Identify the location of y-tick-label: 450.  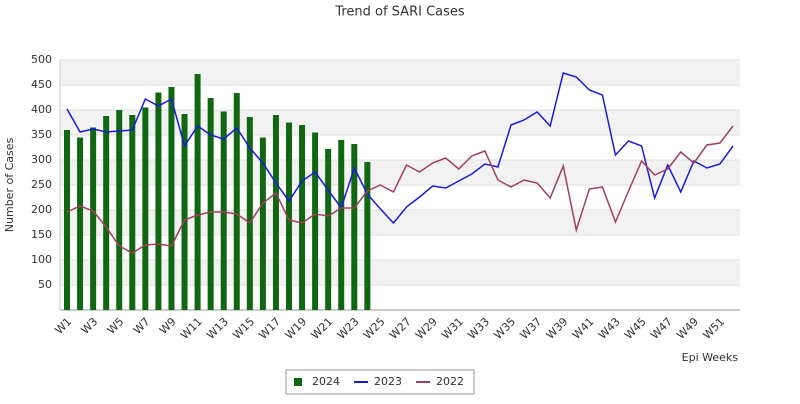
(41, 84).